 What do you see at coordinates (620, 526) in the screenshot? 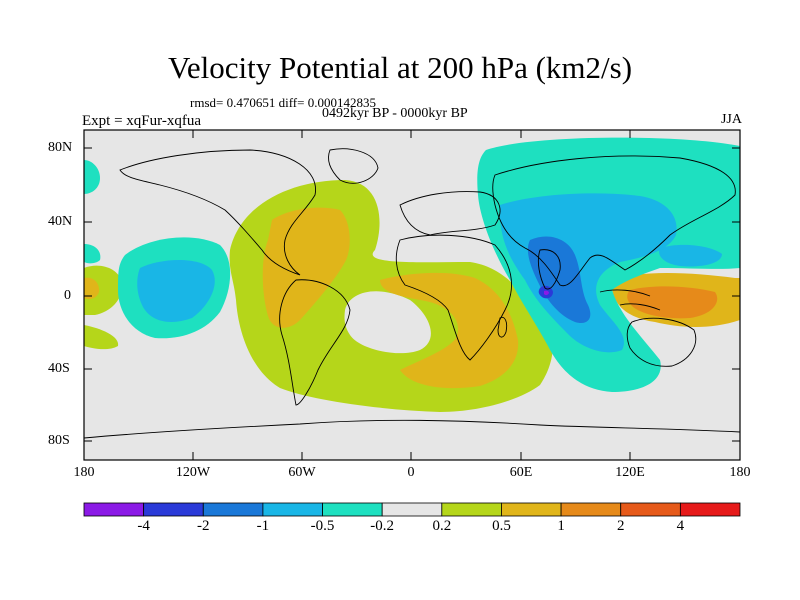
I see `colorbar-label: 2` at bounding box center [620, 526].